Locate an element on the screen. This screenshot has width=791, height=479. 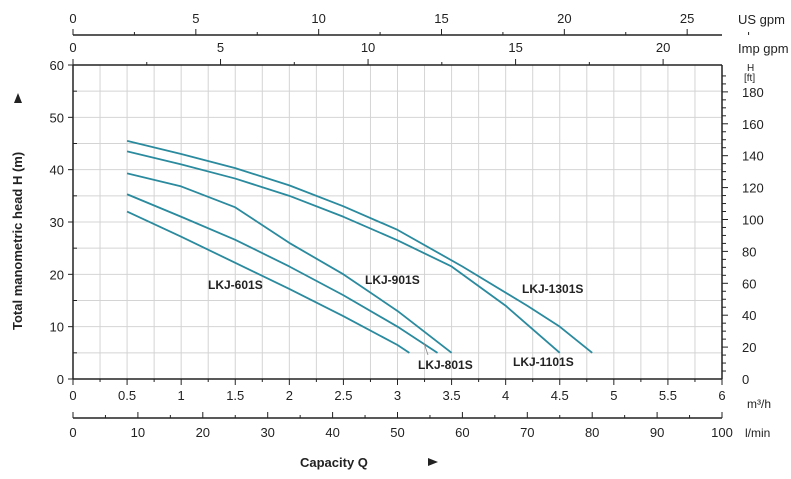
x-tick-label: 1.5 is located at coordinates (235, 395).